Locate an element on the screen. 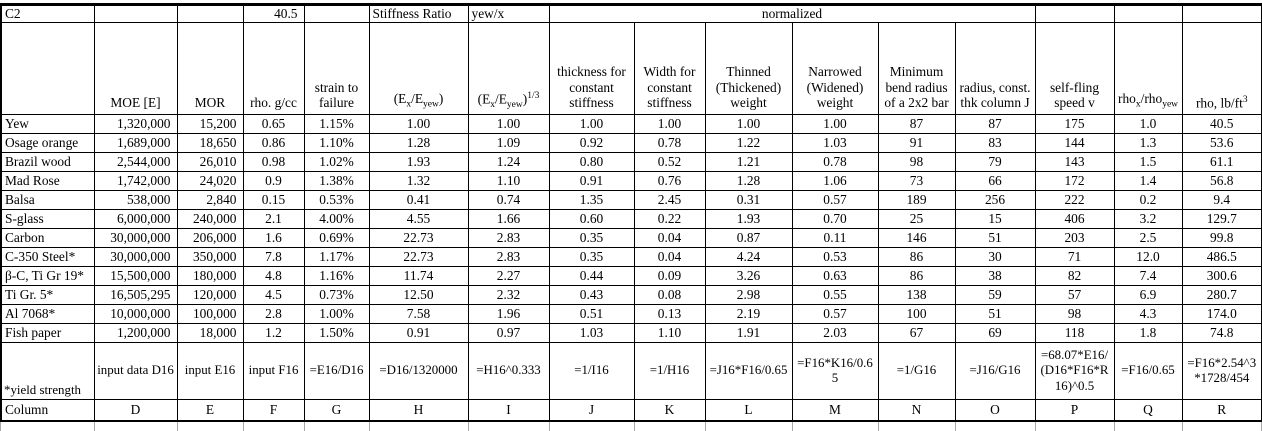 This screenshot has width=1262, height=431. data-cell: 0.31 is located at coordinates (748, 200).